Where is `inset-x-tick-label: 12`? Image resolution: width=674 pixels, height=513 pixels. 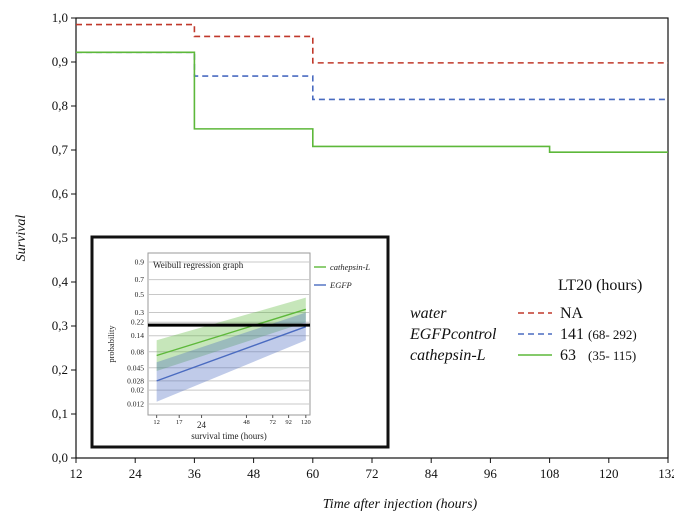
inset-x-tick-label: 12 is located at coordinates (156, 422).